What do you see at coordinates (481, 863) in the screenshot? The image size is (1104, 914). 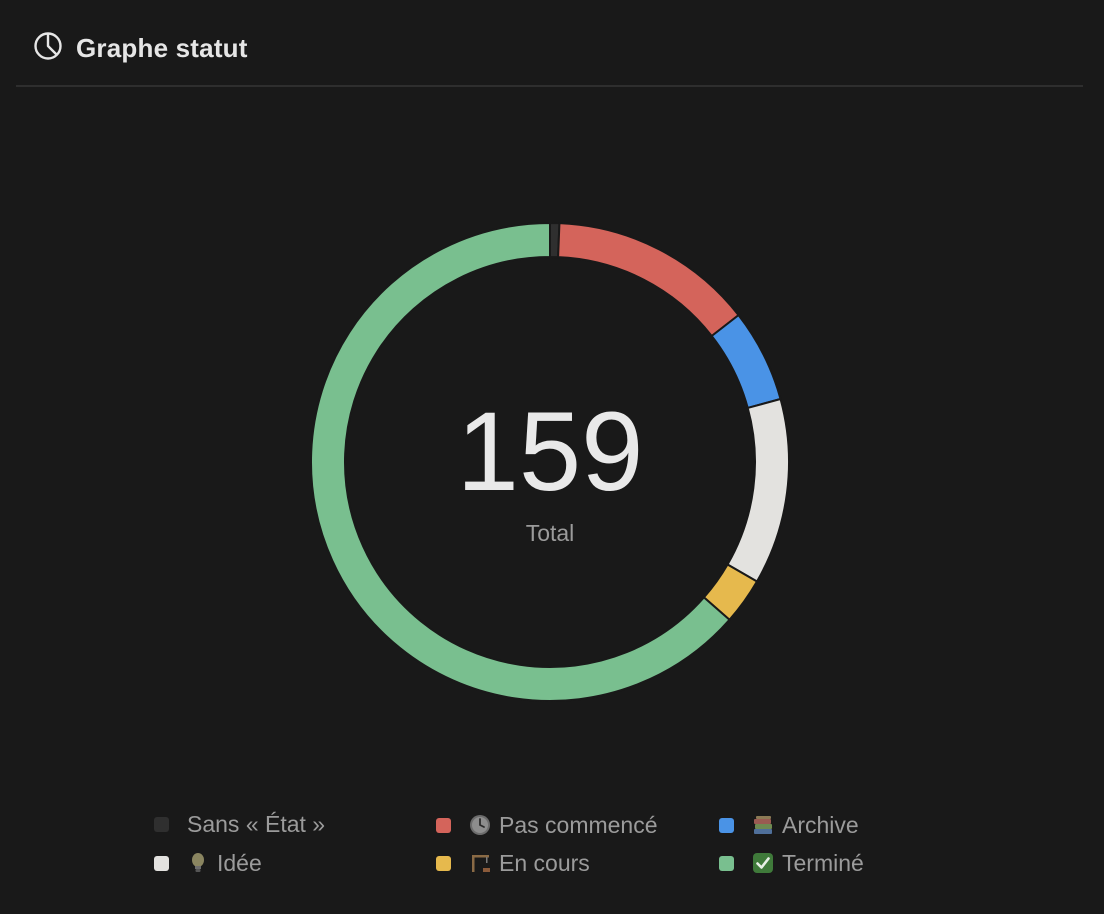 I see `construction-icon` at bounding box center [481, 863].